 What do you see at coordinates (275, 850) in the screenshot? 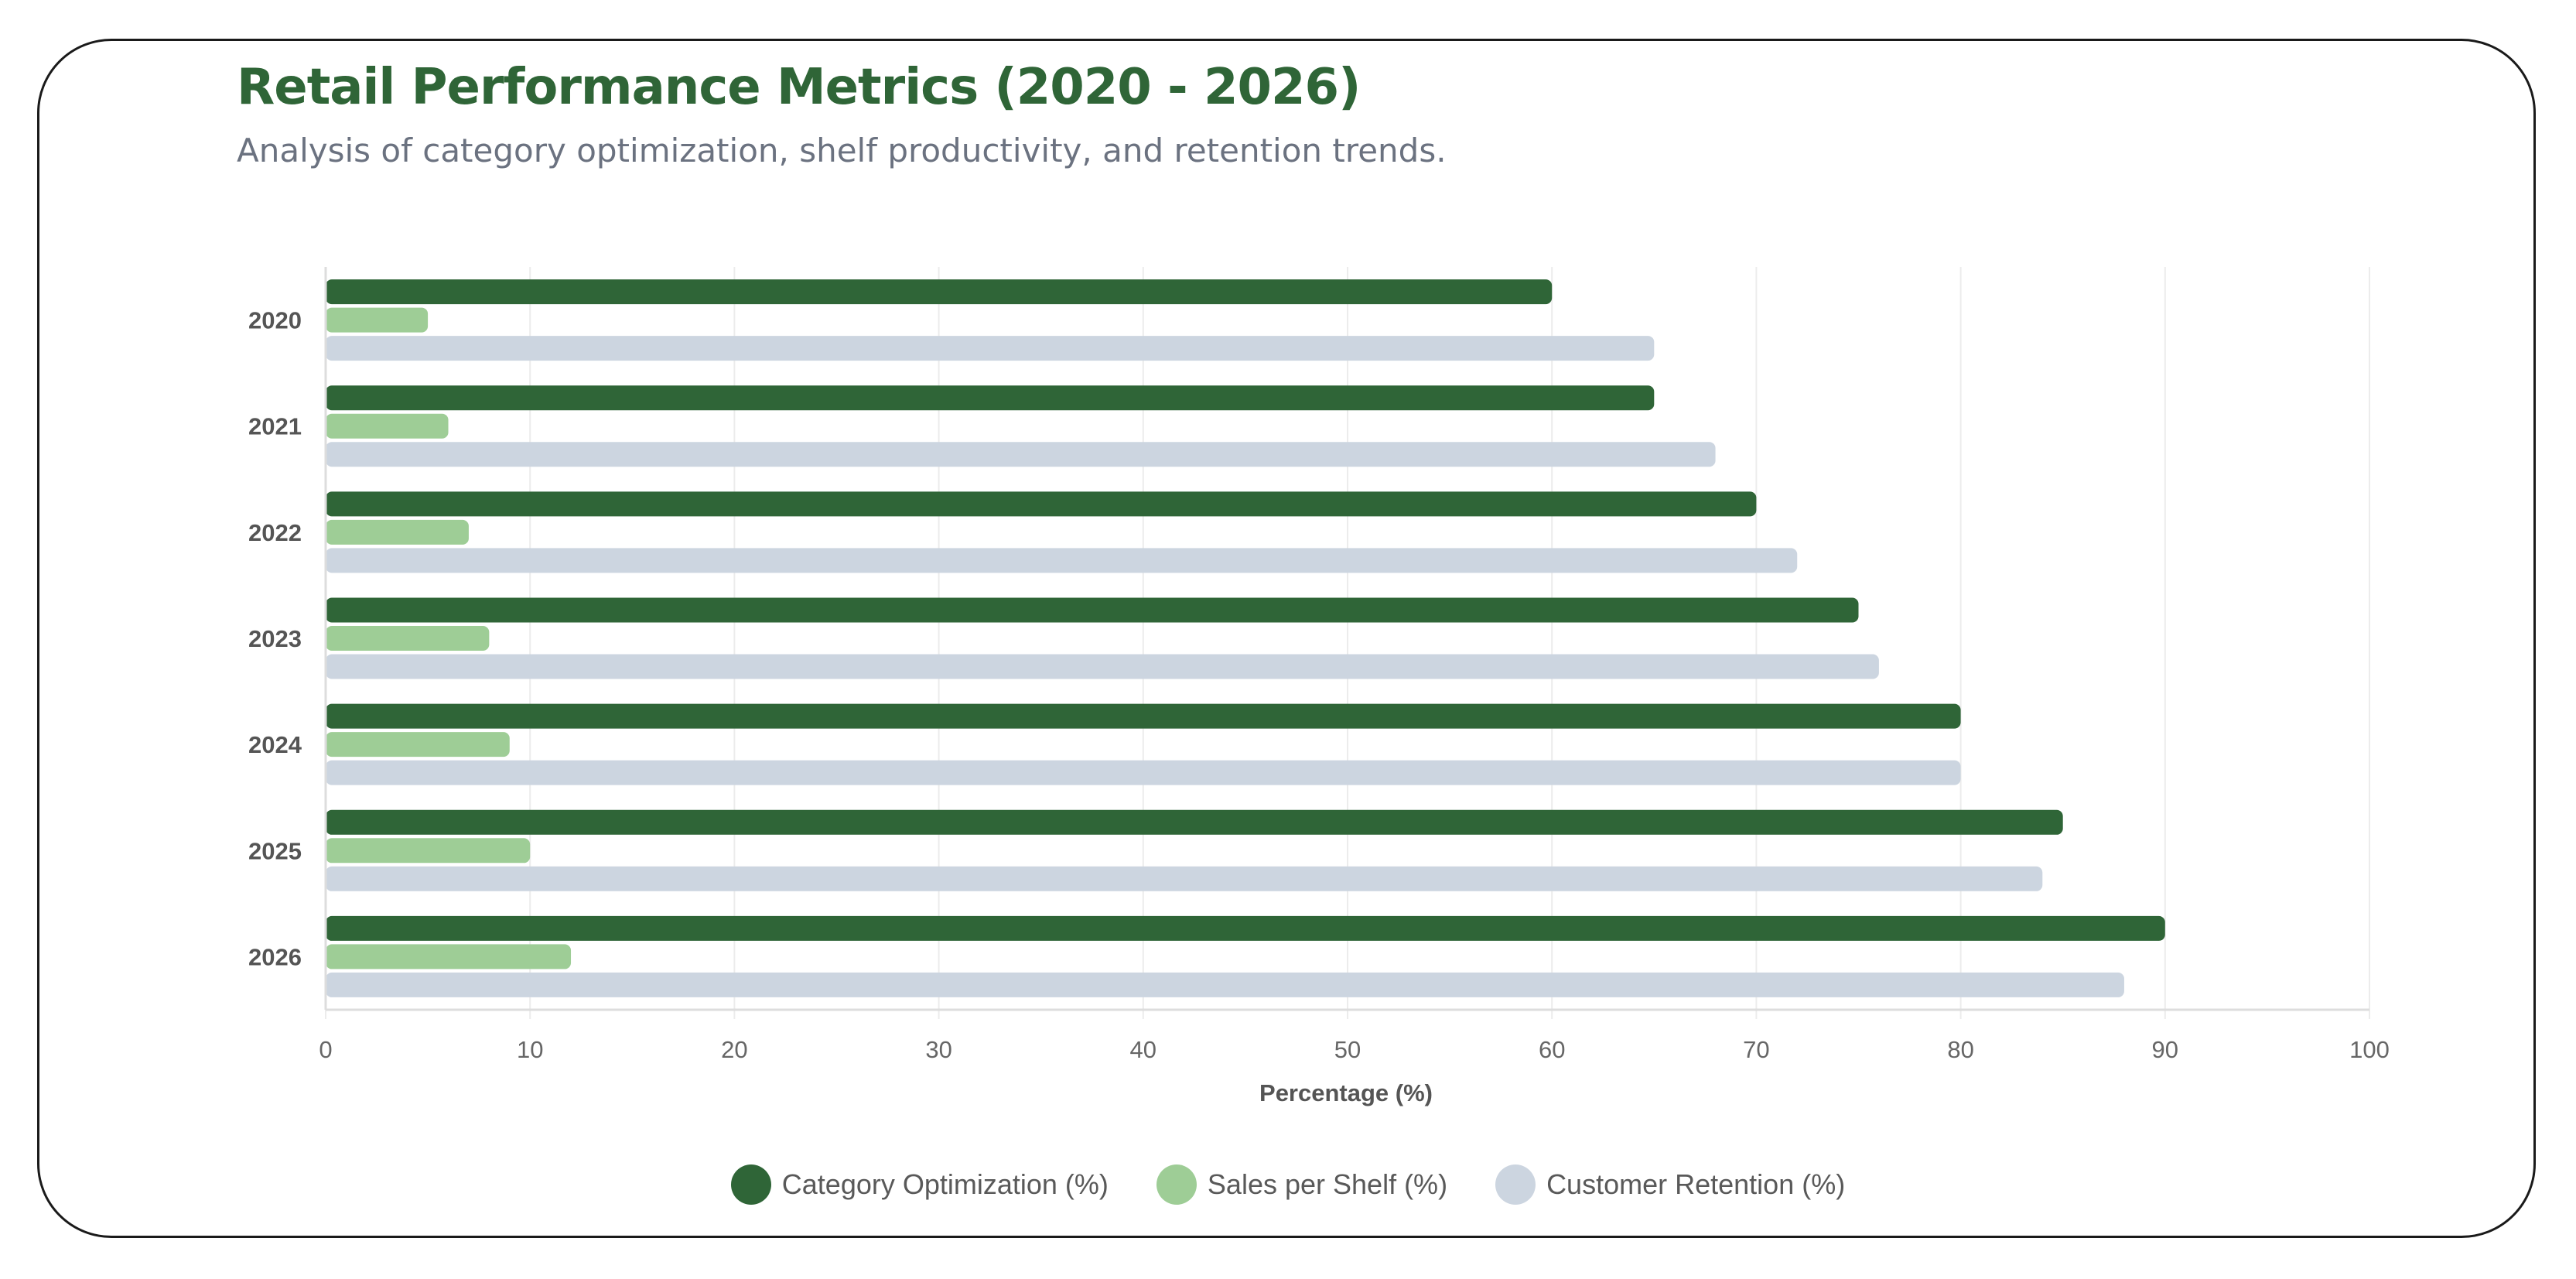
I see `y-tick-label: 2025` at bounding box center [275, 850].